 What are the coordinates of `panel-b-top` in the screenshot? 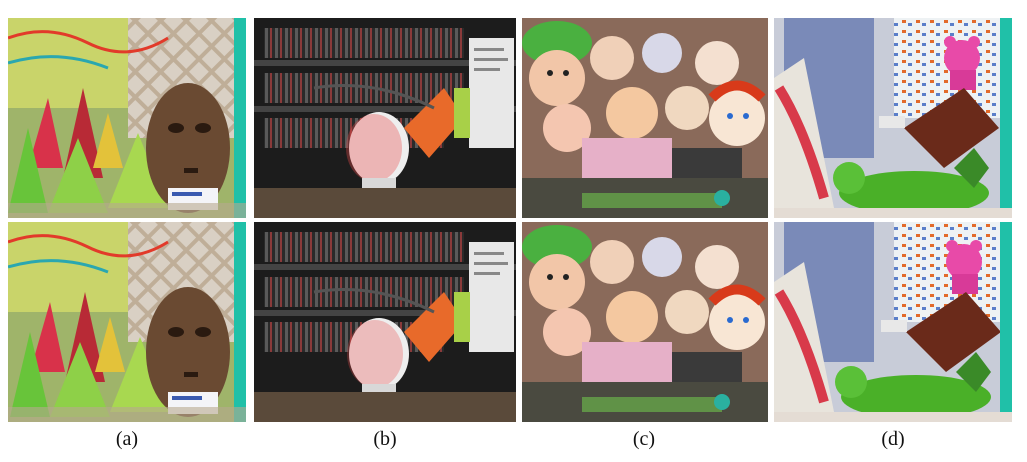 It's located at (385, 118).